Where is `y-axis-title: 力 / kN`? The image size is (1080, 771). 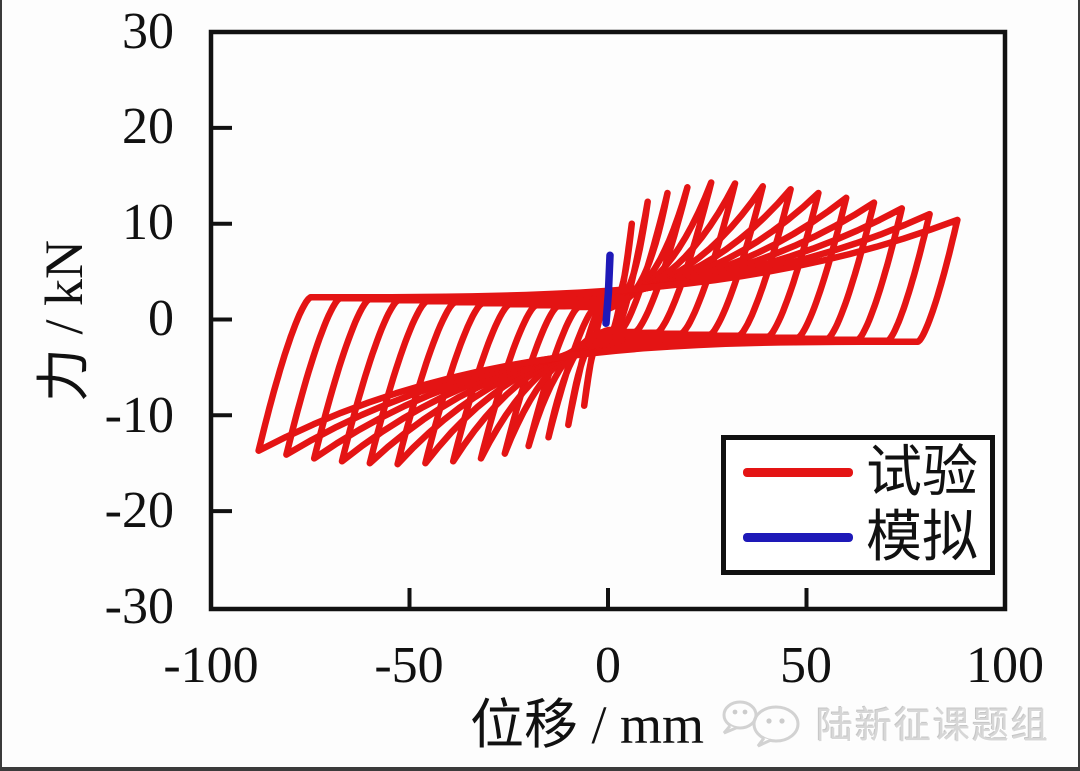 y-axis-title: 力 / kN is located at coordinates (64, 321).